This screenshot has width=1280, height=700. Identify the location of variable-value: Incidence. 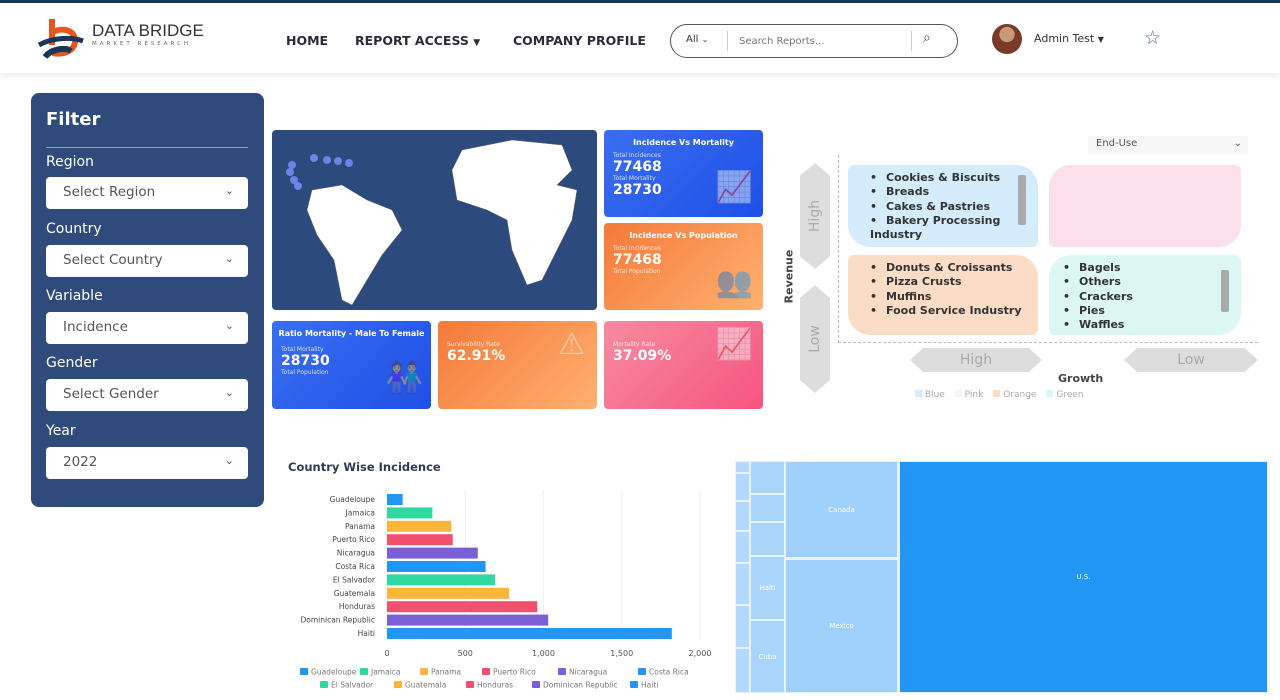
(95, 327).